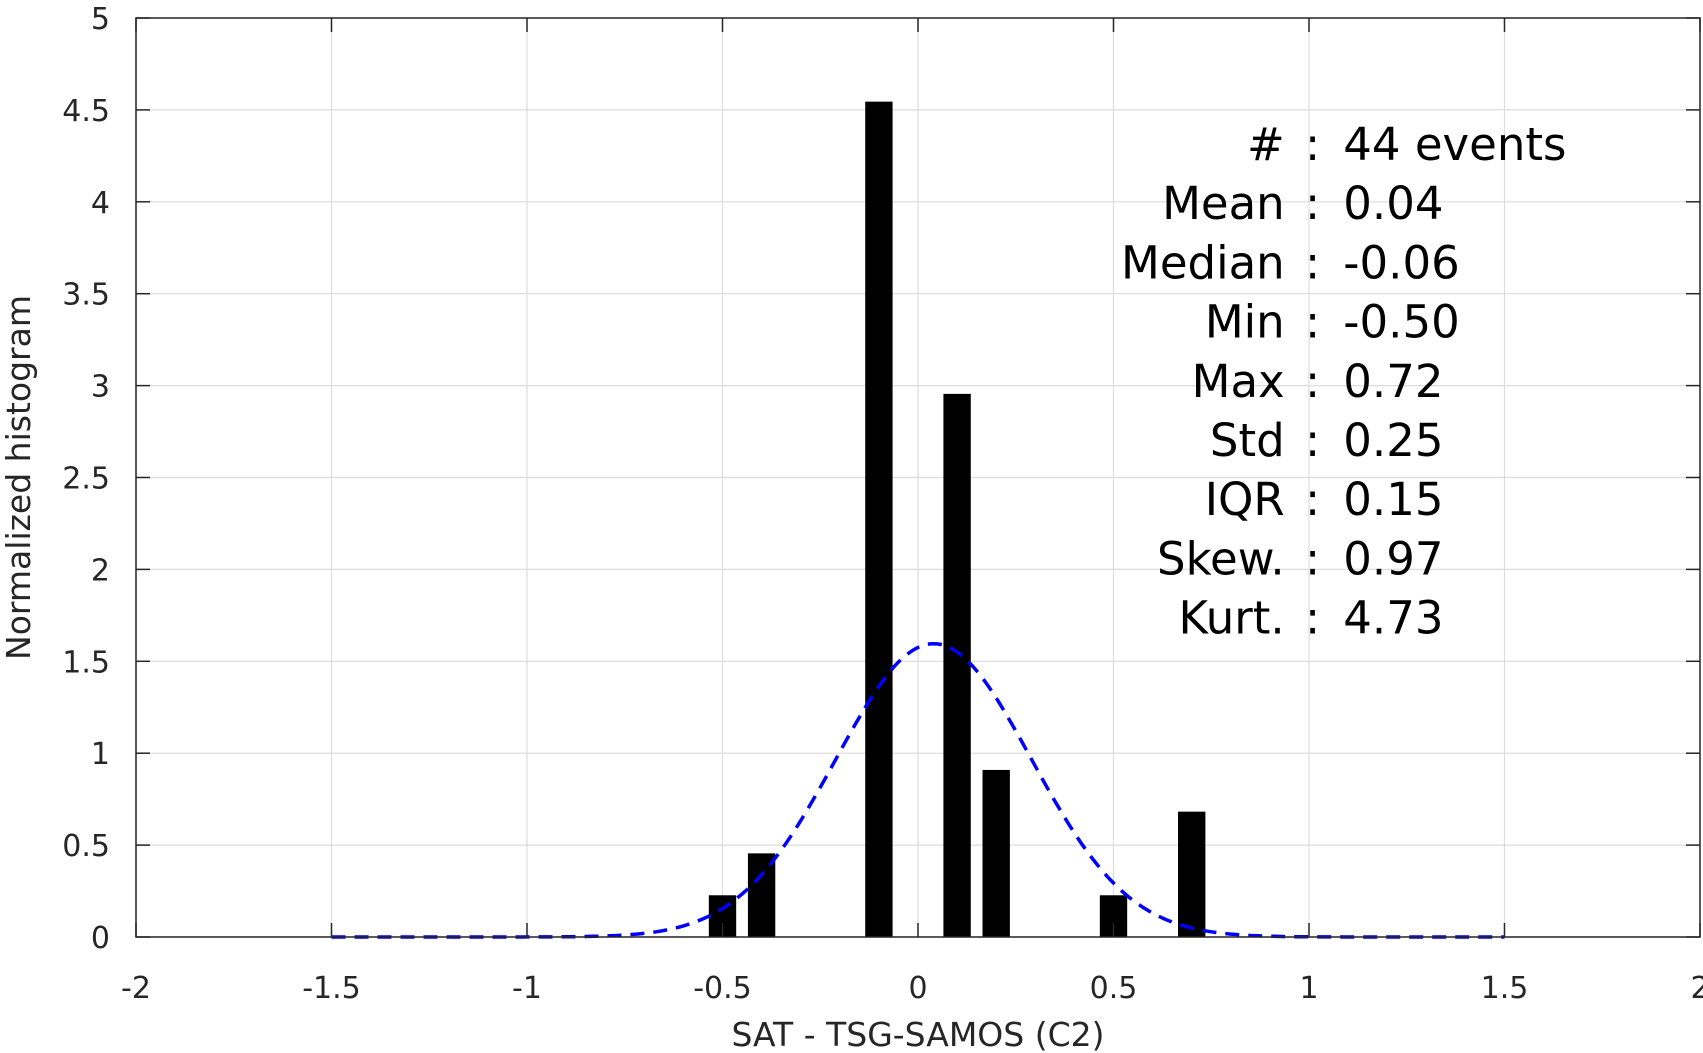 The height and width of the screenshot is (1053, 1703). What do you see at coordinates (100, 203) in the screenshot?
I see `y-tick-label: 4` at bounding box center [100, 203].